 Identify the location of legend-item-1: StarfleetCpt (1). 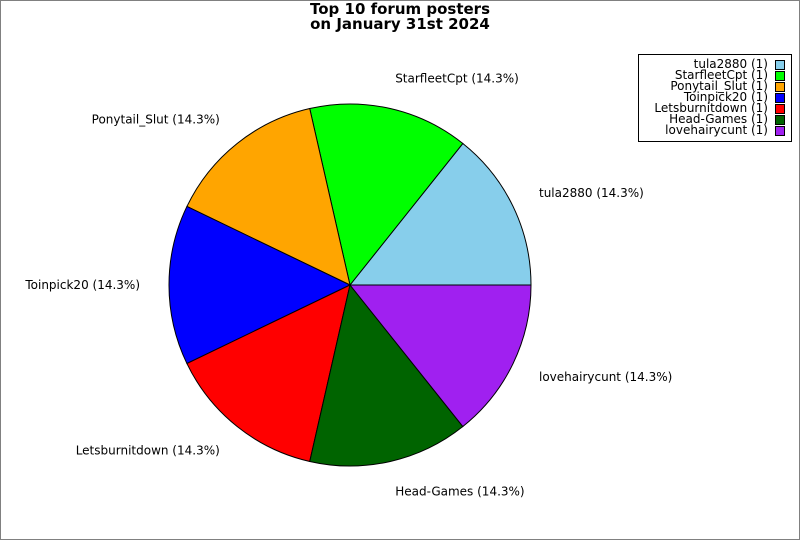
(729, 75).